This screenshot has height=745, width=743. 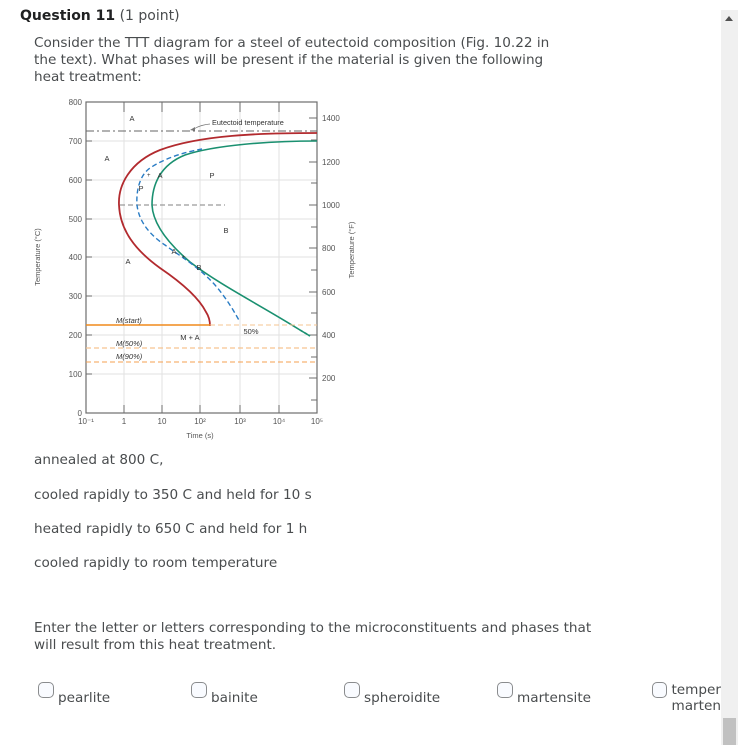 I want to click on option-label: bainite, so click(x=234, y=698).